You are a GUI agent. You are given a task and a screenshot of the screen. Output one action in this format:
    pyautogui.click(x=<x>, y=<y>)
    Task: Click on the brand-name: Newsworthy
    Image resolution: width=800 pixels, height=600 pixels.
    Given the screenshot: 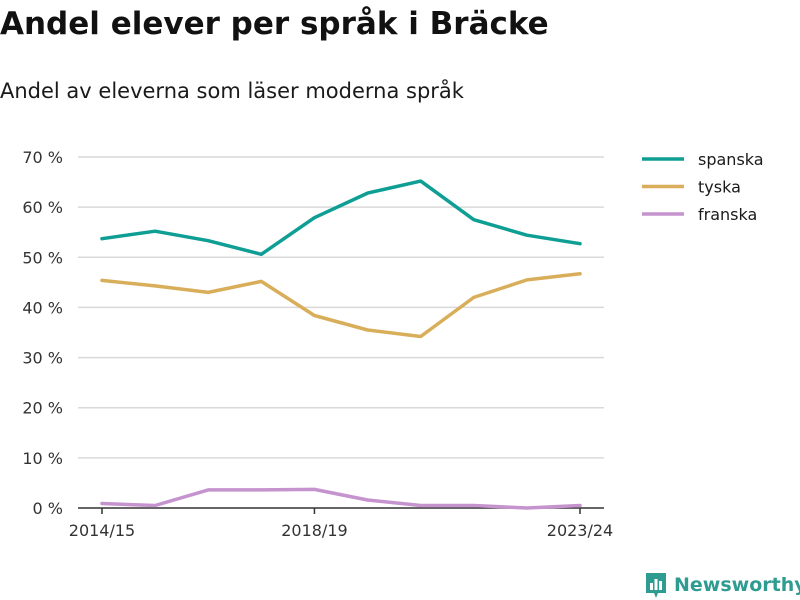 What is the action you would take?
    pyautogui.click(x=737, y=585)
    